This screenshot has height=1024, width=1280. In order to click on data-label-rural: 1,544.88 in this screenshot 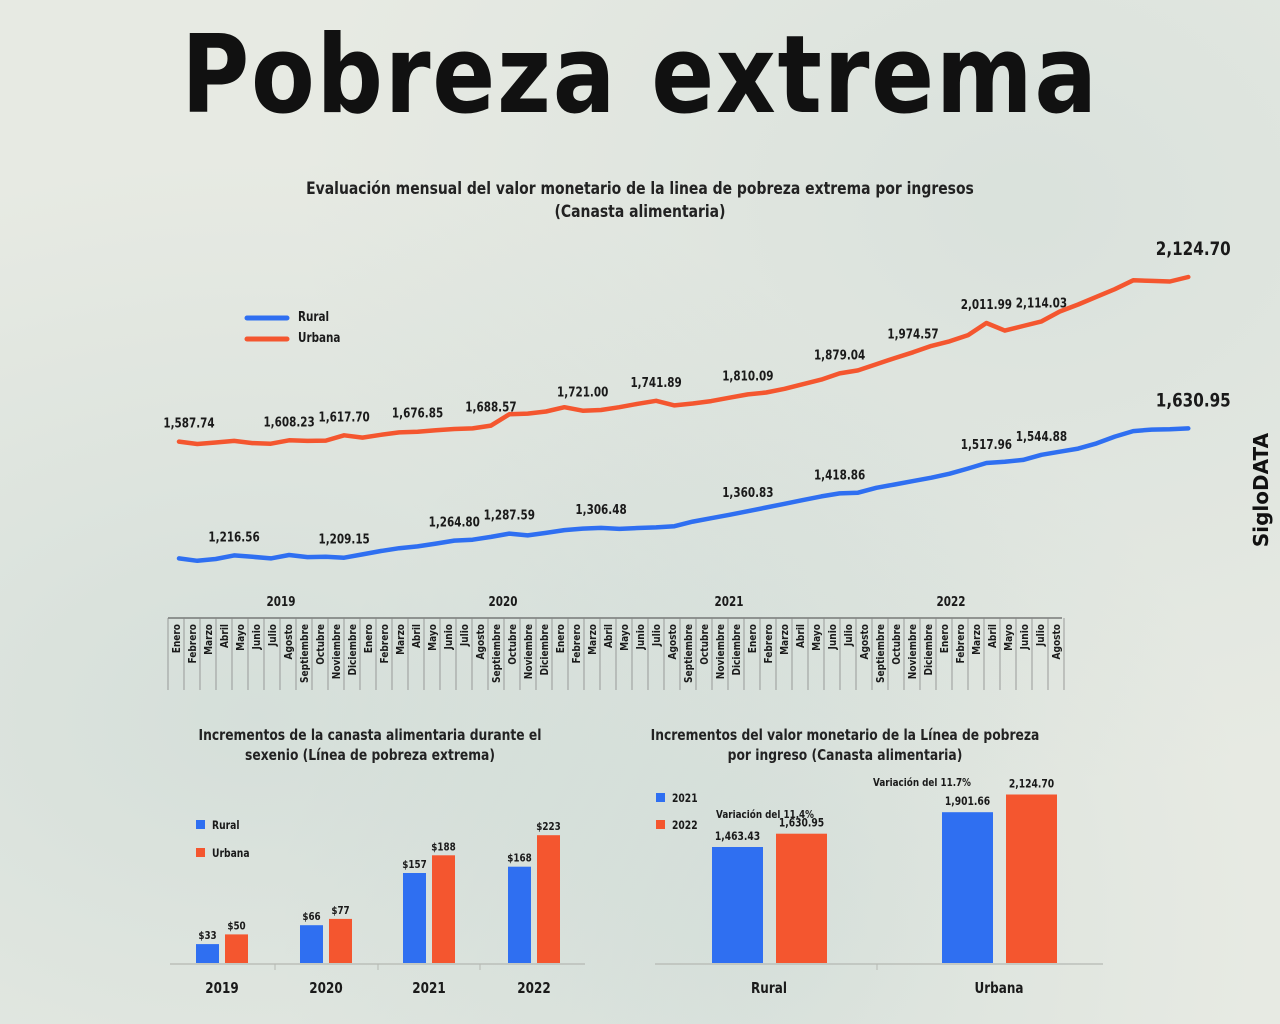, I will do `click(1041, 436)`.